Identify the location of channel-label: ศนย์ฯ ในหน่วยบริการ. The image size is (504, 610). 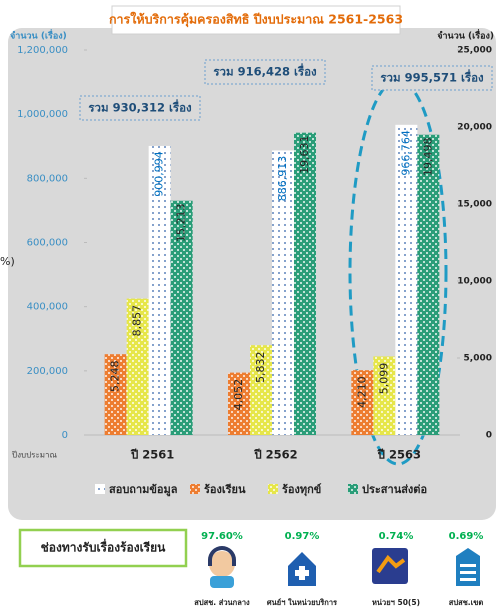
(302, 602).